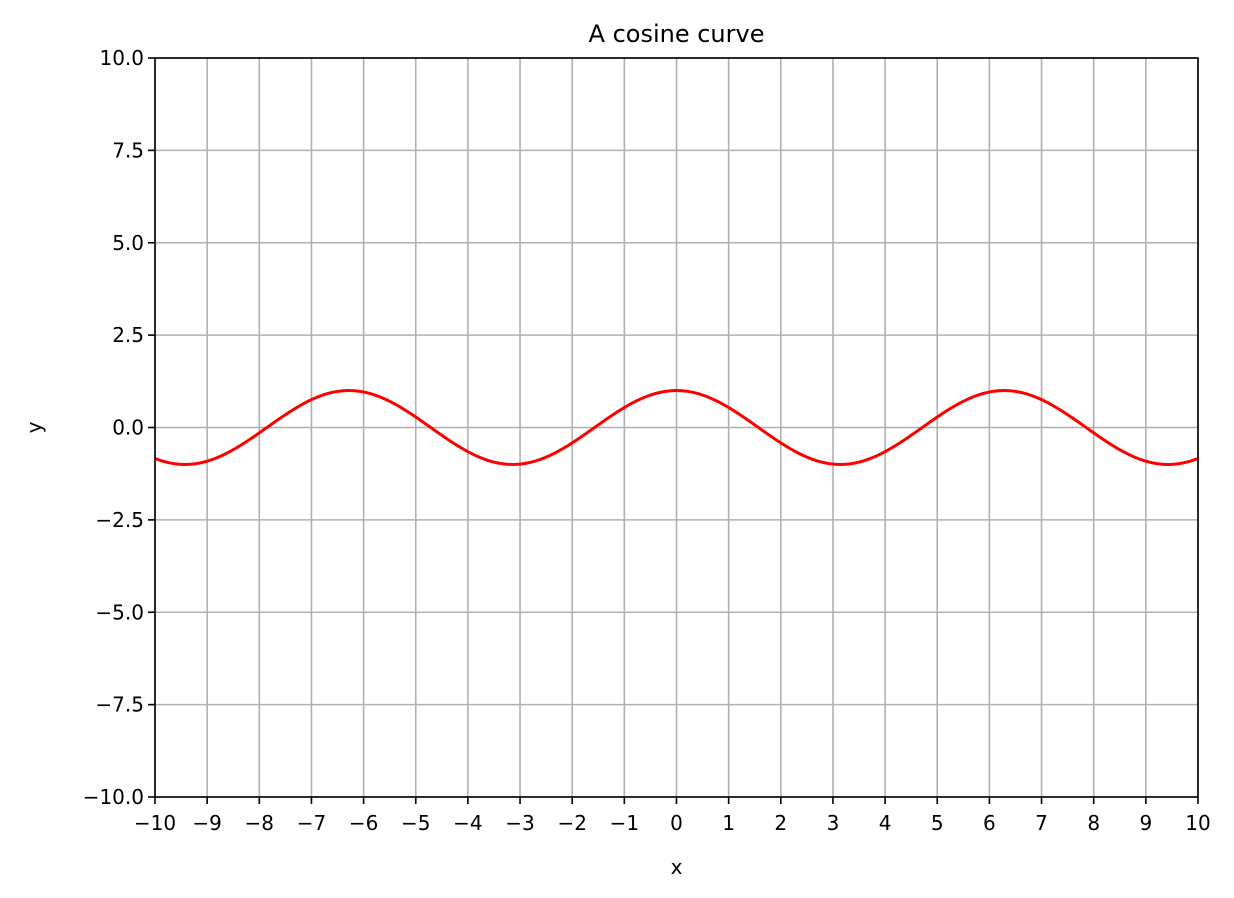 The image size is (1234, 898). I want to click on x-tick-label: 4, so click(885, 823).